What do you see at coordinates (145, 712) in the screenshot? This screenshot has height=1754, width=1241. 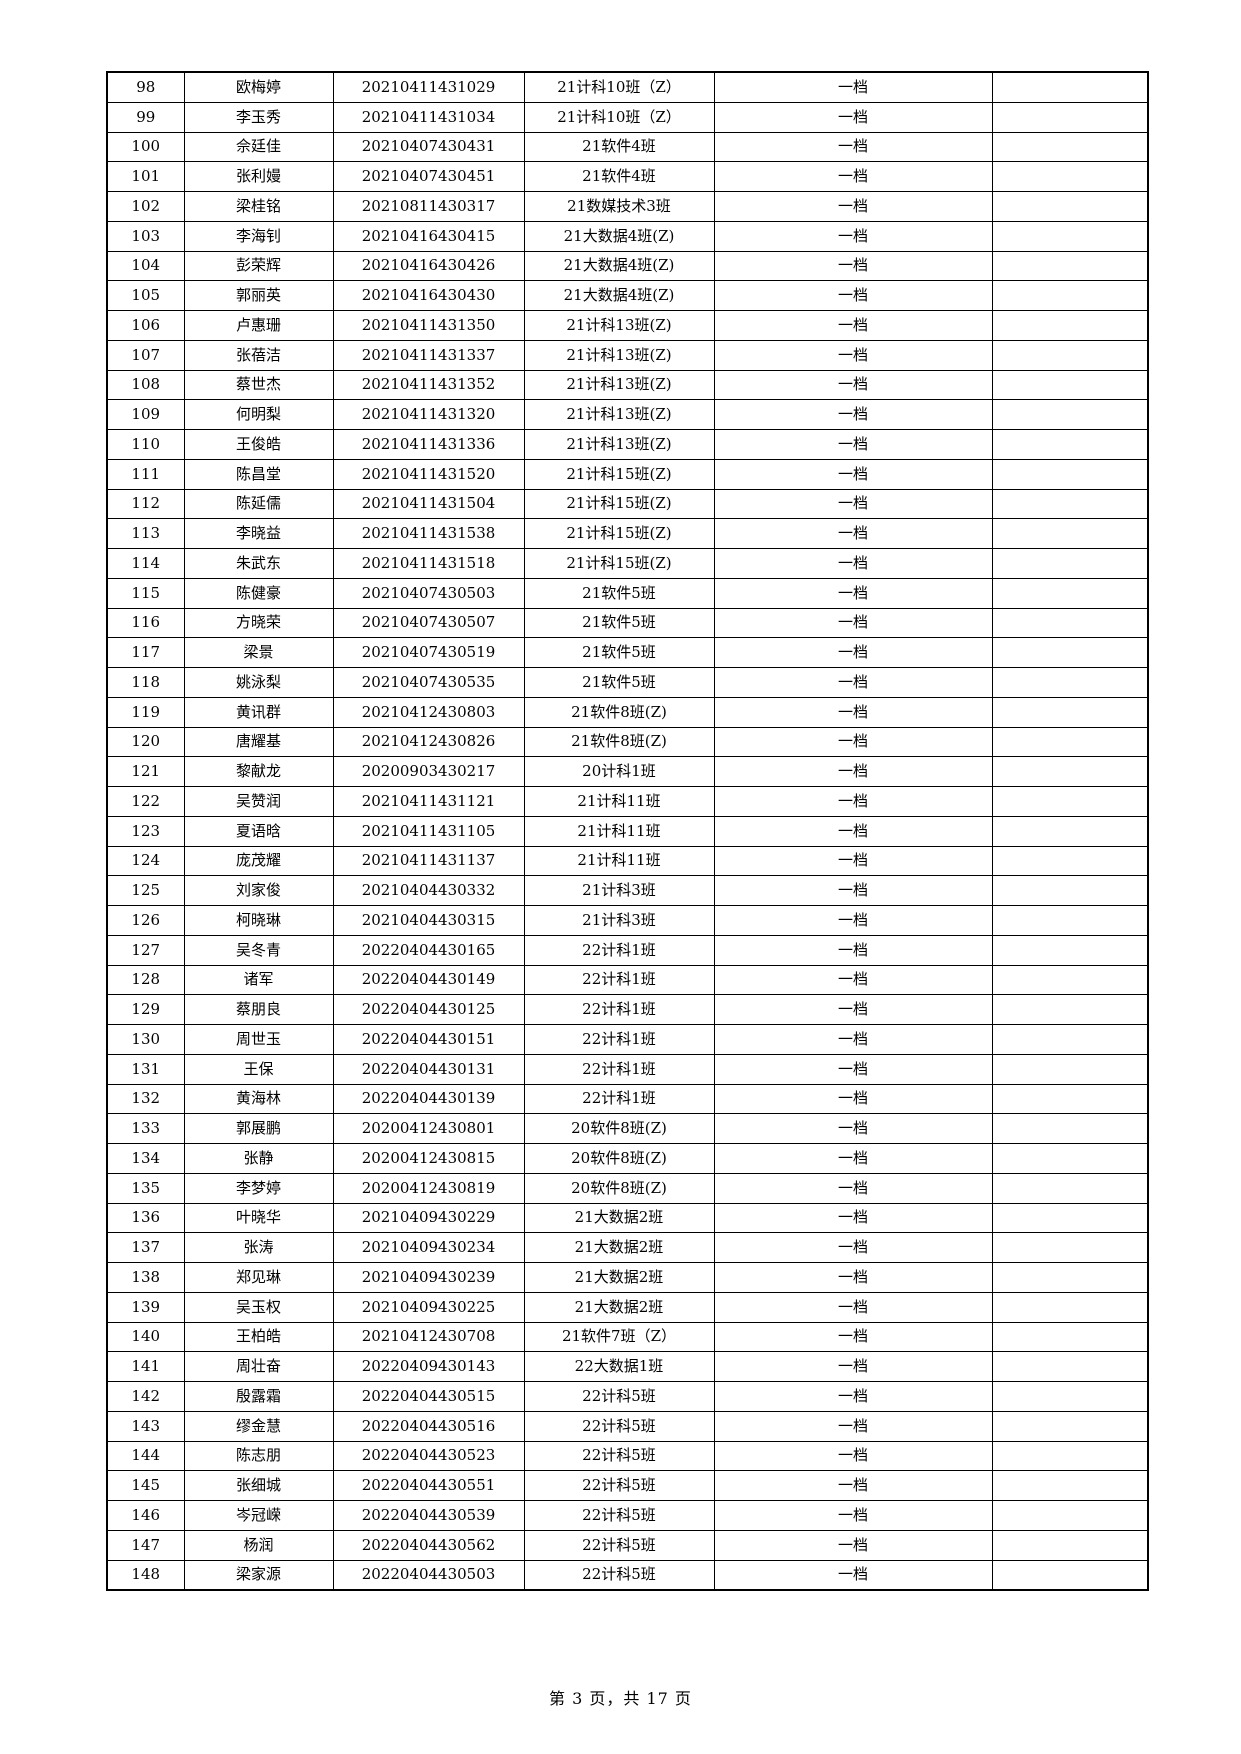 I see `row-number-cell: 119` at bounding box center [145, 712].